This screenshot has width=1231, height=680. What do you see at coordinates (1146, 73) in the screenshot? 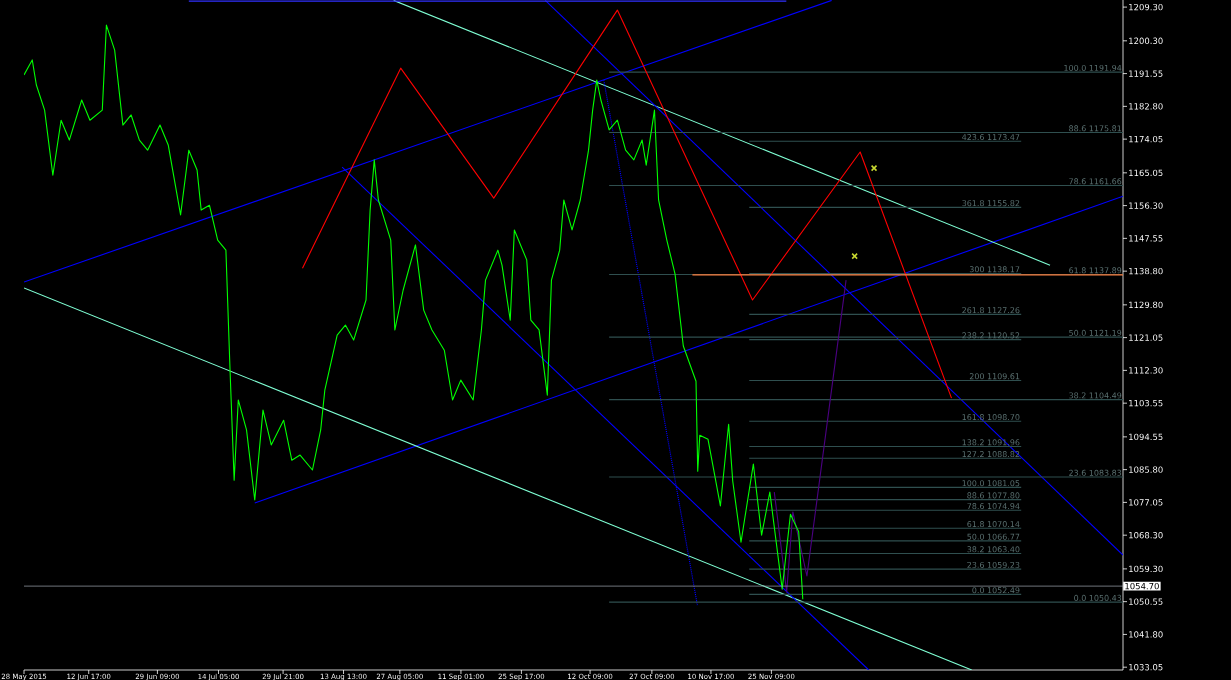
I see `y-tick-label: 1191.55` at bounding box center [1146, 73].